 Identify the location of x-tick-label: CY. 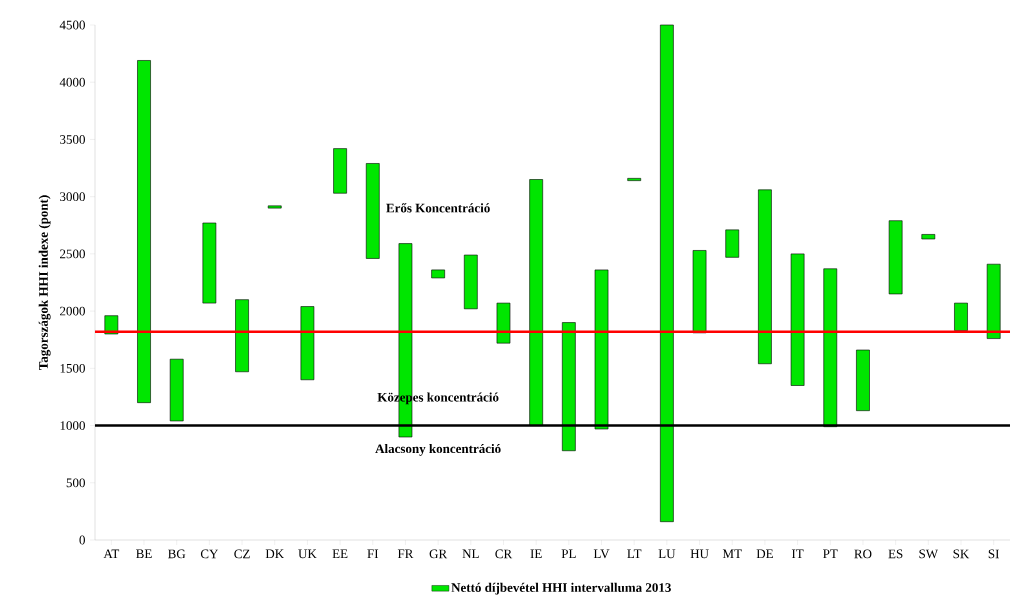
(209, 554).